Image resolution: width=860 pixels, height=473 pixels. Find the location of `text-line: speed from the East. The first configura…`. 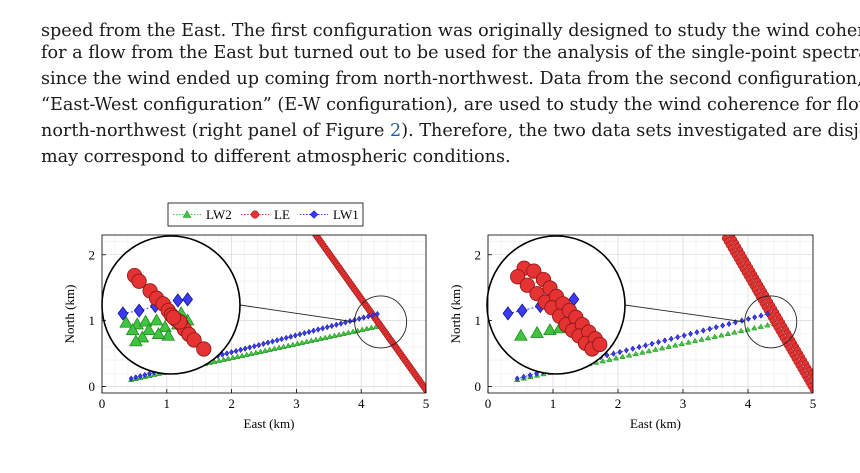

text-line: speed from the East. The first configura… is located at coordinates (450, 31).